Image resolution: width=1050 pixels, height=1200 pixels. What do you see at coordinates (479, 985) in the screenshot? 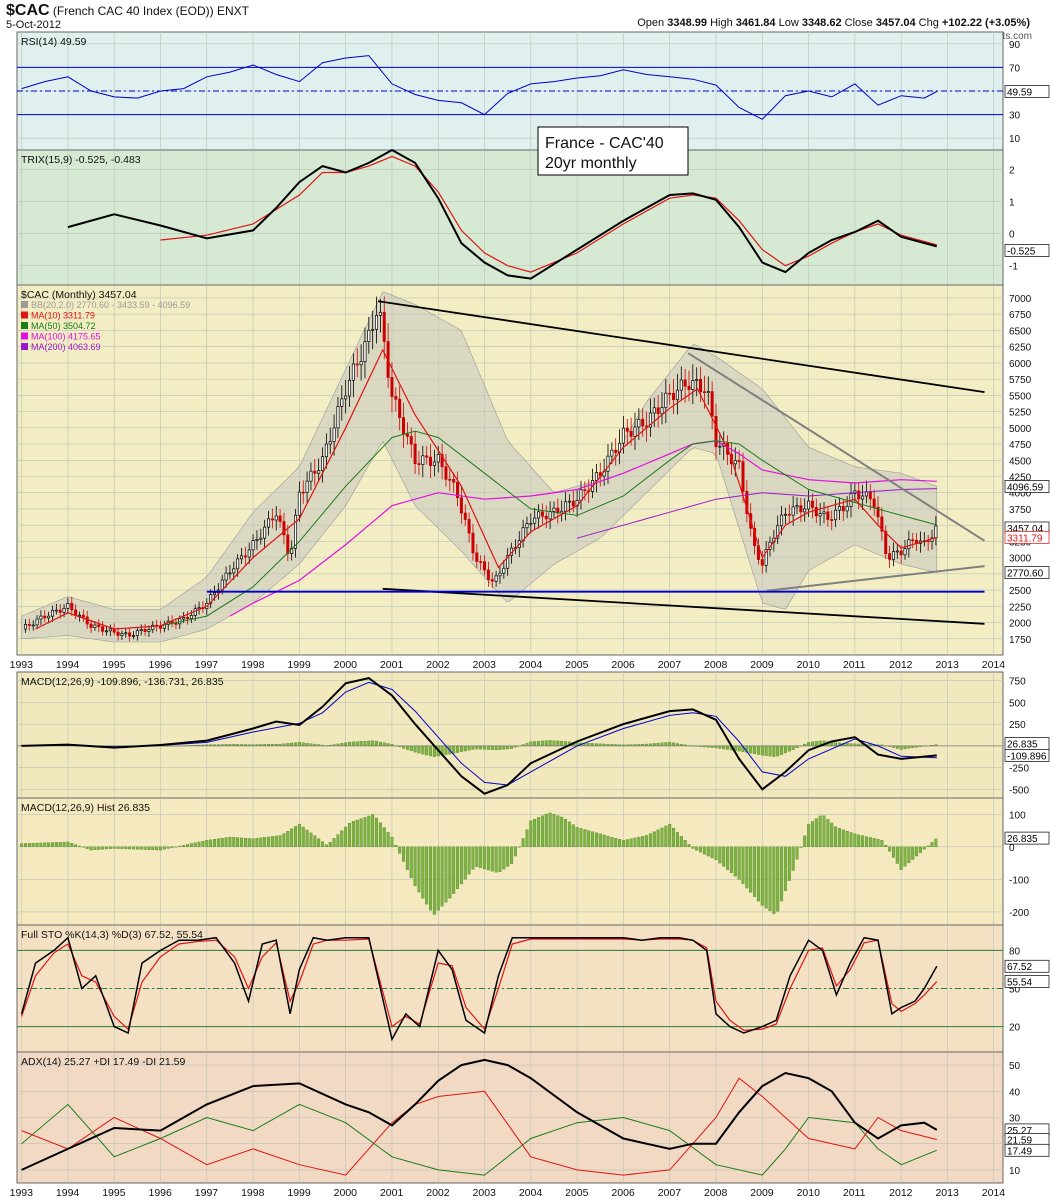
I see `sto-d-line` at bounding box center [479, 985].